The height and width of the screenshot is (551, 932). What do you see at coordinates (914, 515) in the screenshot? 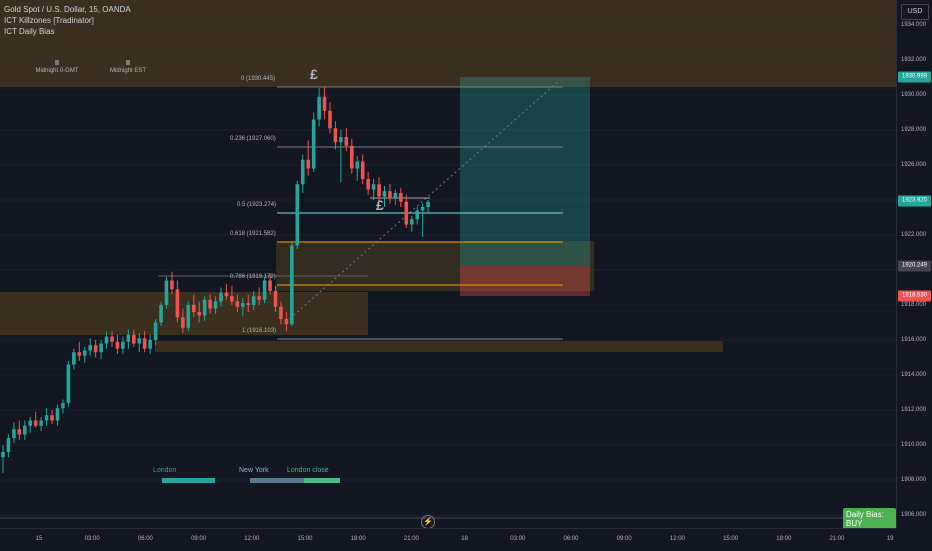
I see `price-tick-label: 1906.000` at bounding box center [914, 515].